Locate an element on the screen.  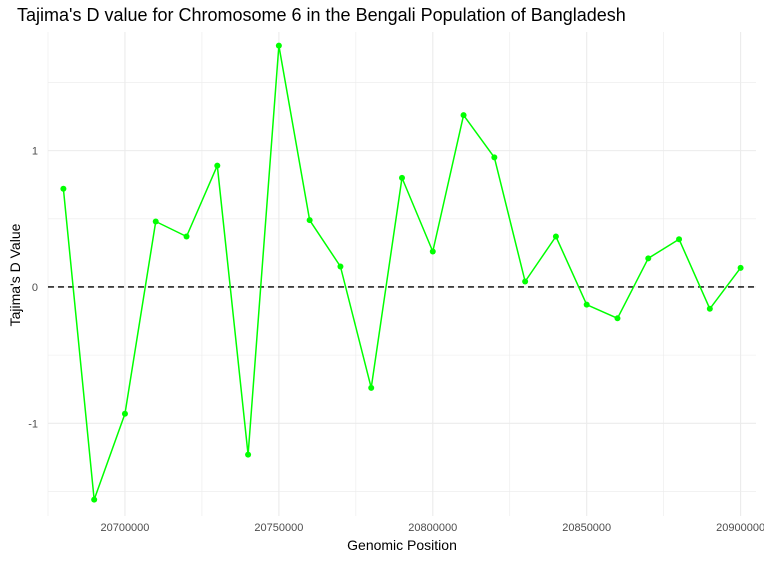
y-axis-ticks: -1 0 1 is located at coordinates (33, 288).